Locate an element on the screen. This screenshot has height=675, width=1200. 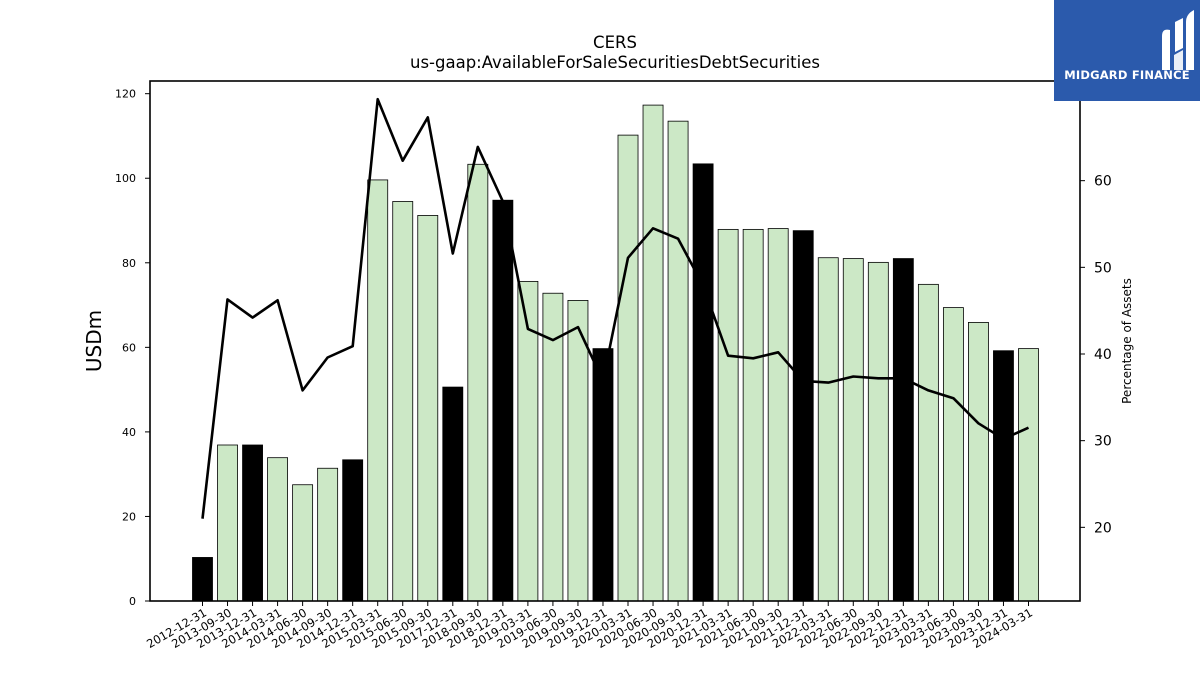
y-tick-label: 40 is located at coordinates (129, 432).